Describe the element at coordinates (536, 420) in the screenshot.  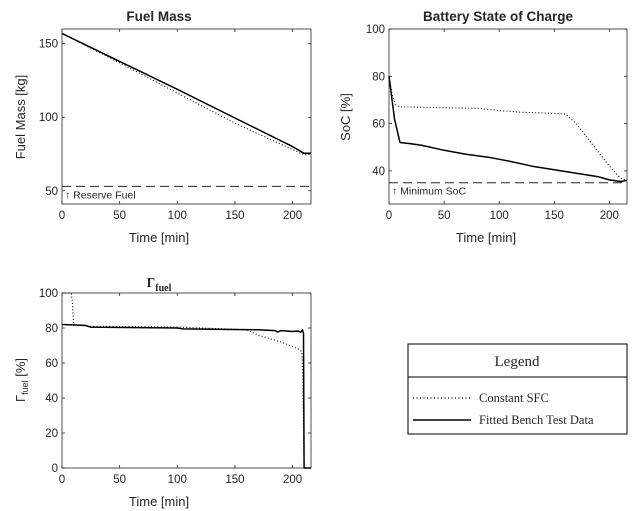
I see `legend-label-fitted-bench: Fitted Bench Test Data` at that location.